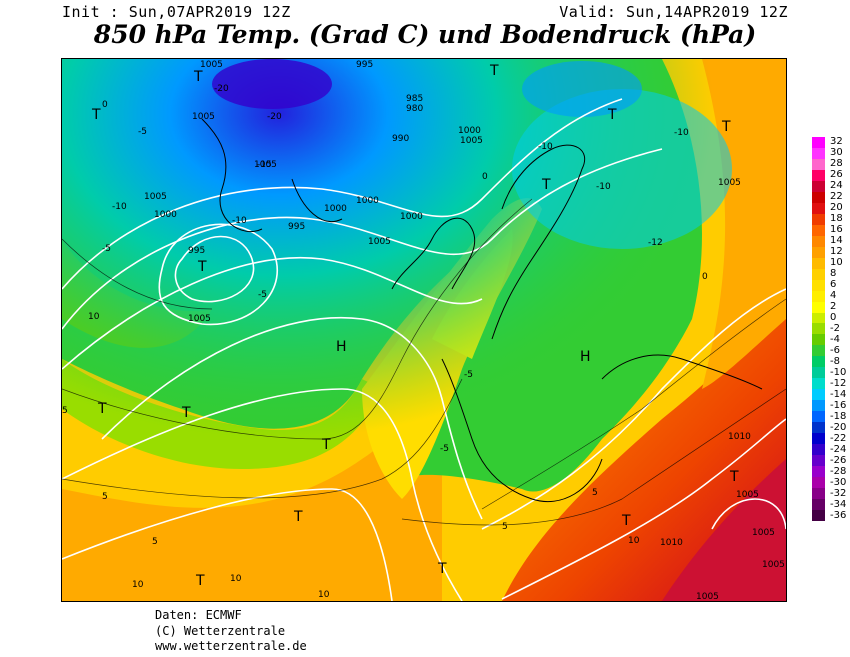  I want to click on legend-label: -8, so click(835, 361).